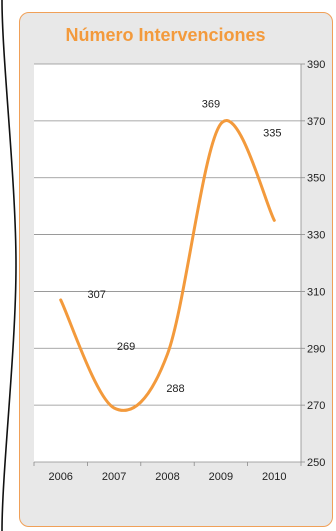 This screenshot has width=336, height=531. I want to click on data-label: 288, so click(175, 389).